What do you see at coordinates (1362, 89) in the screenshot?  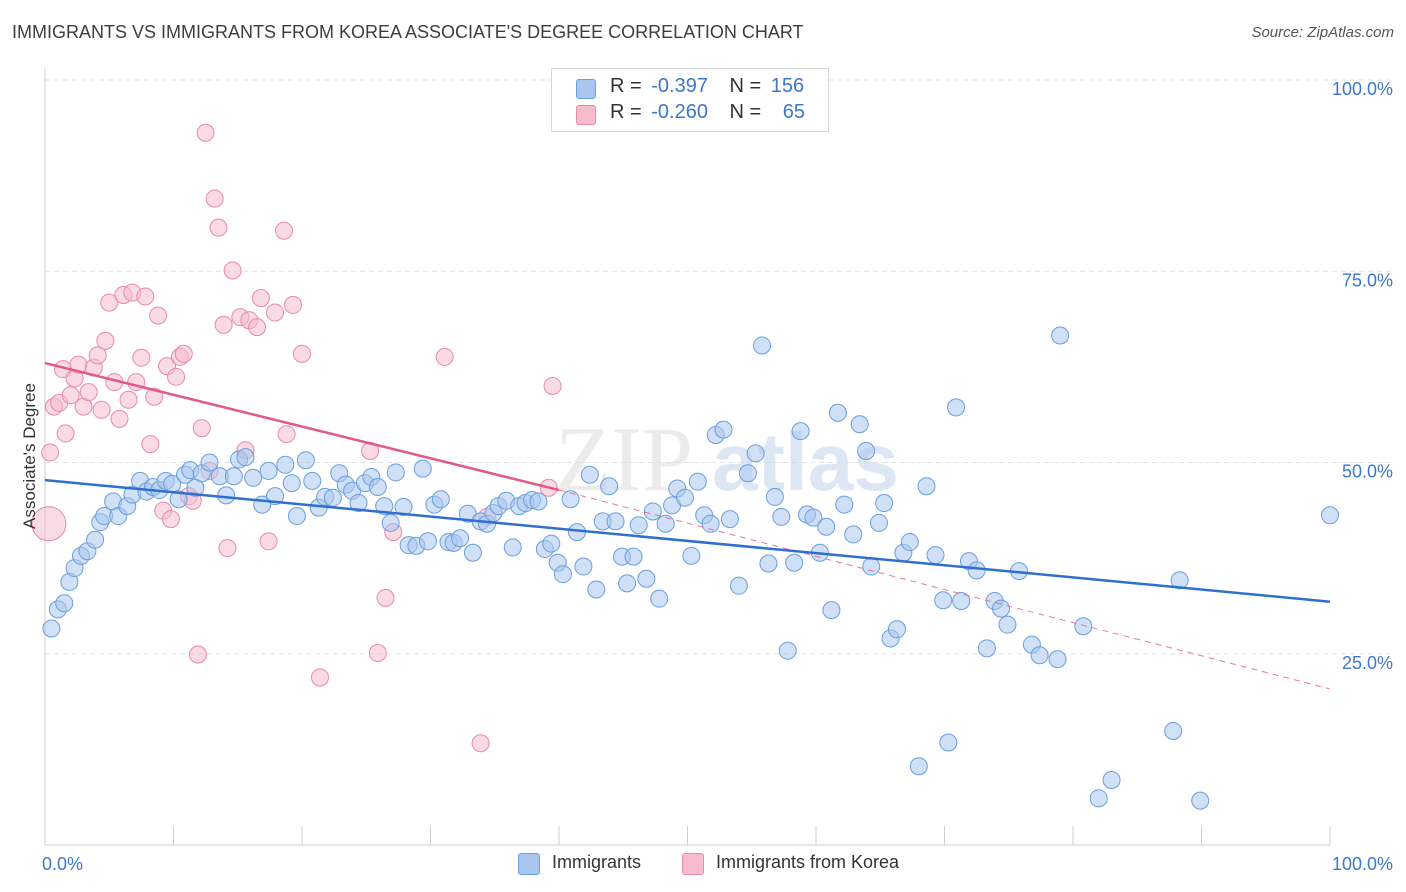 I see `y-tick-label: 100.0%` at bounding box center [1362, 89].